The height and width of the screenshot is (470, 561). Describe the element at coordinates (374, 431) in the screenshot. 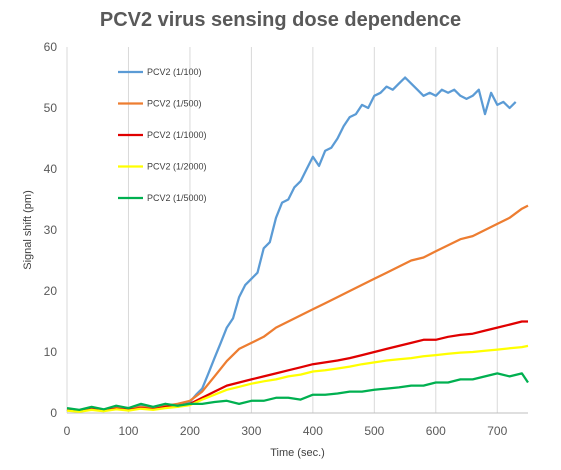

I see `x-tick-label: 500` at that location.